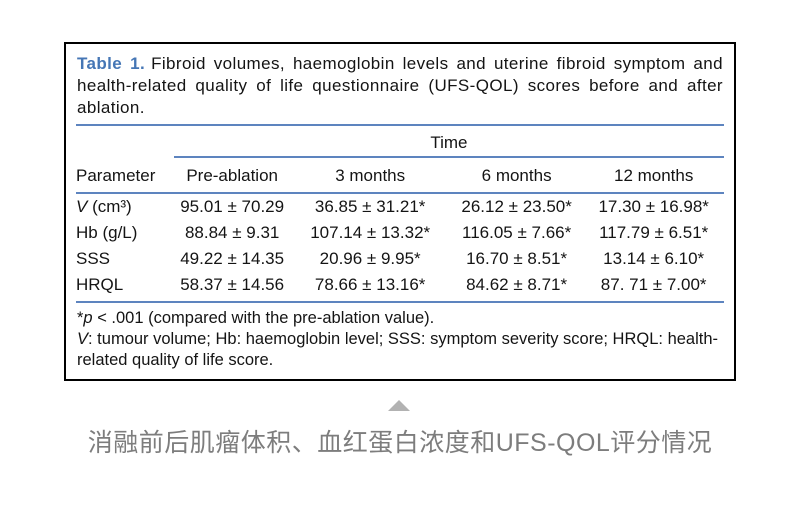 Image resolution: width=800 pixels, height=515 pixels. Describe the element at coordinates (399, 405) in the screenshot. I see `triangle-up-icon` at that location.